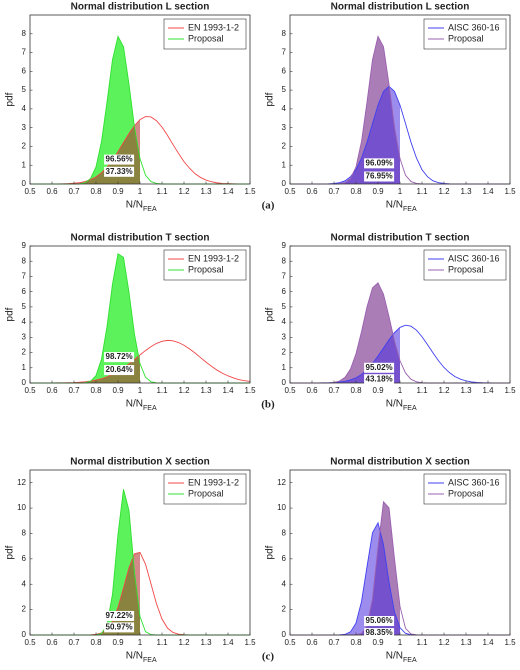 The width and height of the screenshot is (520, 670). What do you see at coordinates (268, 405) in the screenshot?
I see `panel-label: (b)` at bounding box center [268, 405].